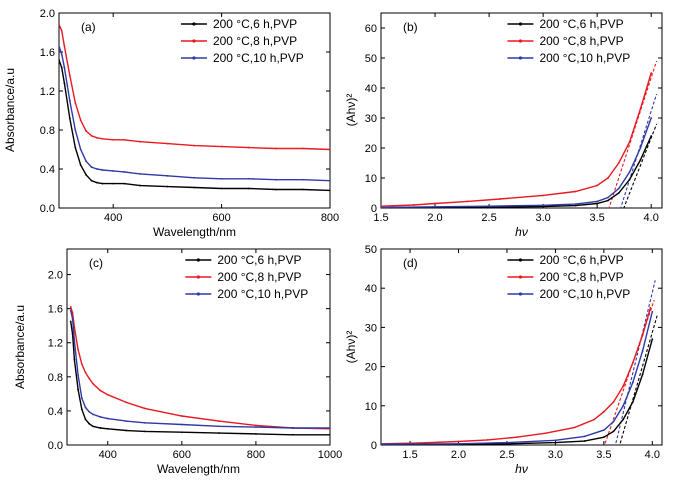 The height and width of the screenshot is (492, 688). Describe the element at coordinates (20, 347) in the screenshot. I see `y-axis-label: Absorbance/a.u` at that location.